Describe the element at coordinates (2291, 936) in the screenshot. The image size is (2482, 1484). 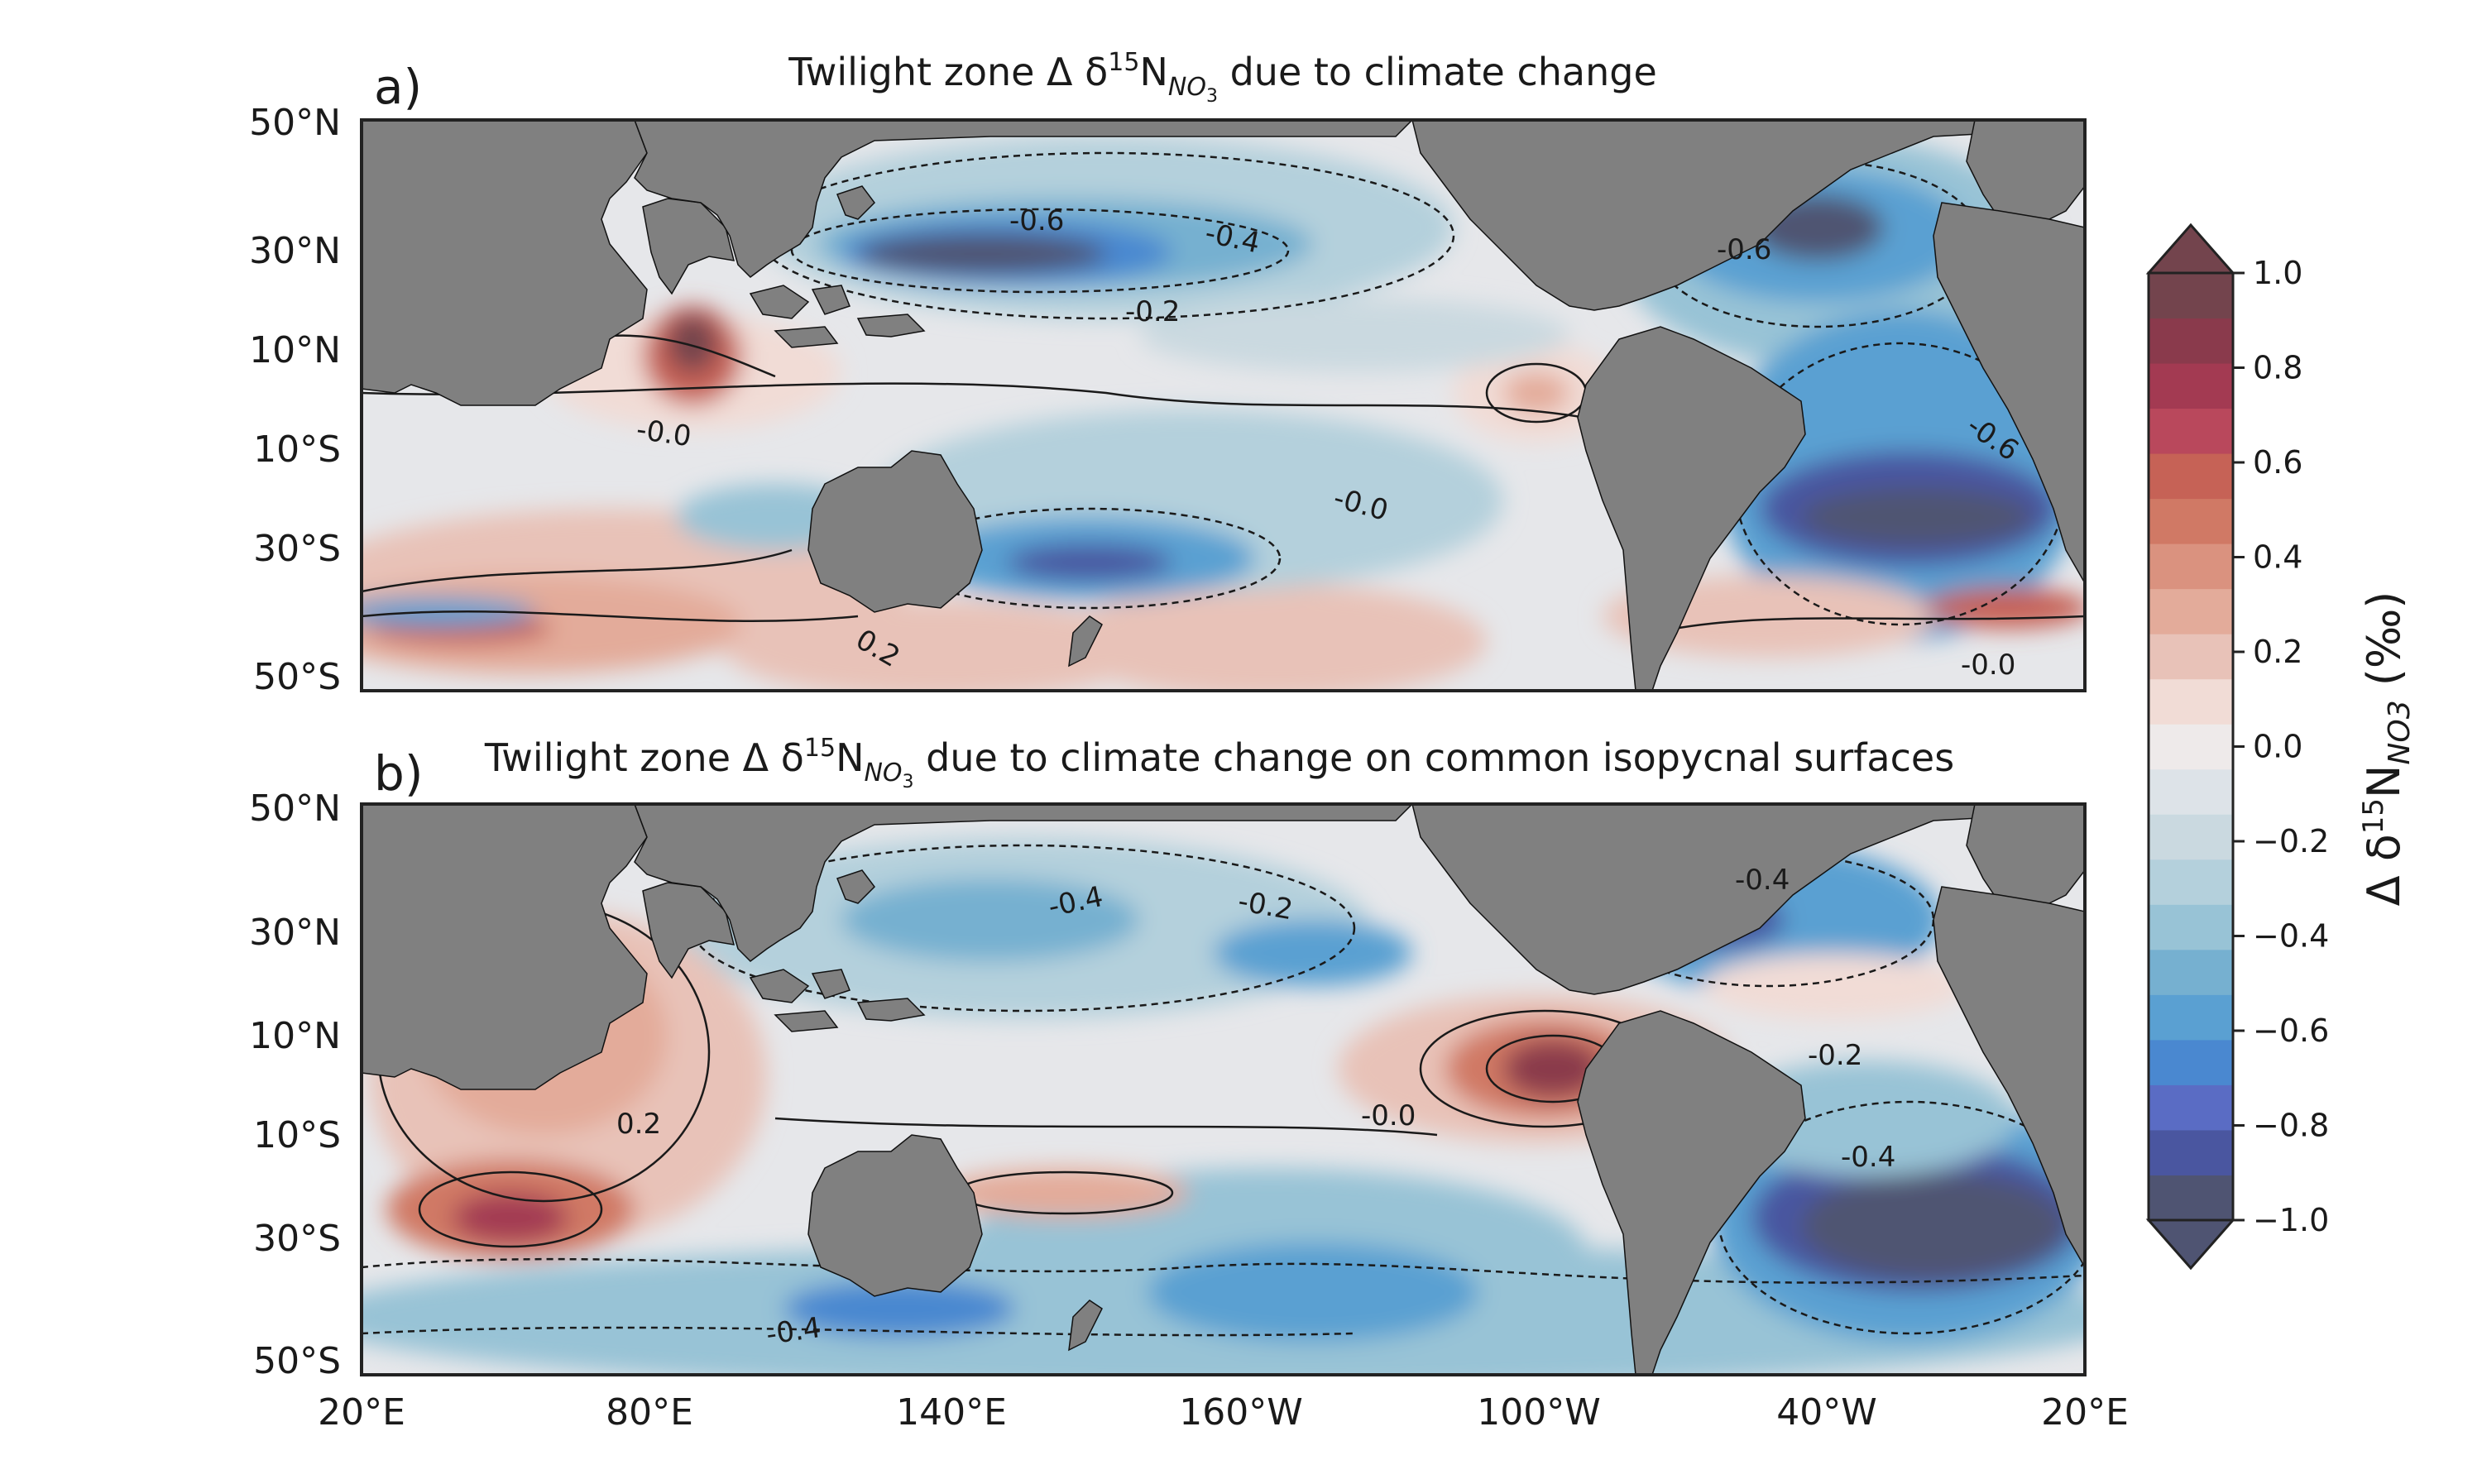
I see `colorbar-tick-label: −0.4` at that location.